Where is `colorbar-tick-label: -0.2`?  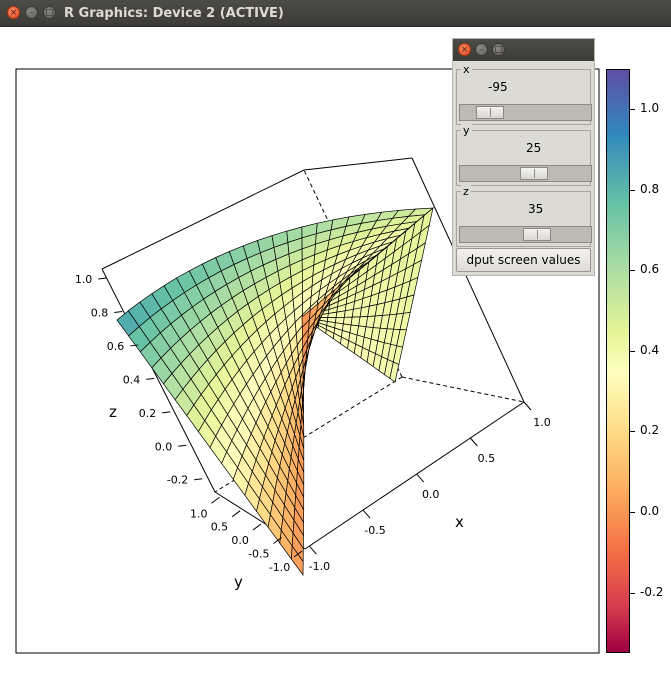 colorbar-tick-label: -0.2 is located at coordinates (652, 592).